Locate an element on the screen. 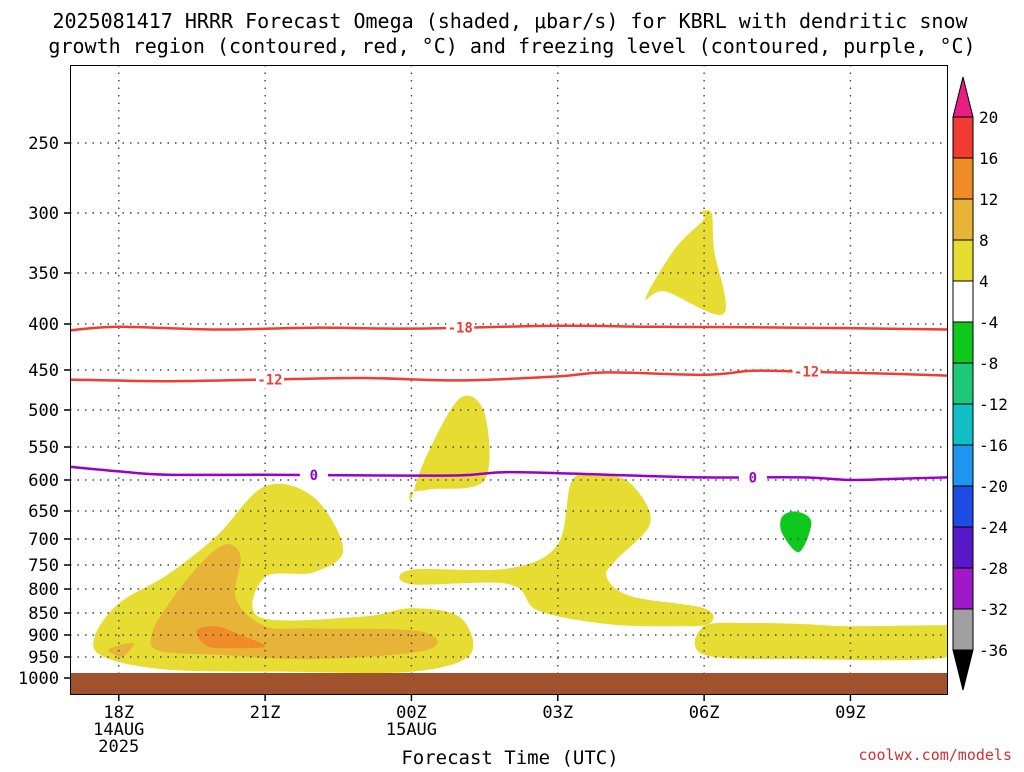 The image size is (1024, 772). y-tick-label-850: 850 is located at coordinates (43, 614).